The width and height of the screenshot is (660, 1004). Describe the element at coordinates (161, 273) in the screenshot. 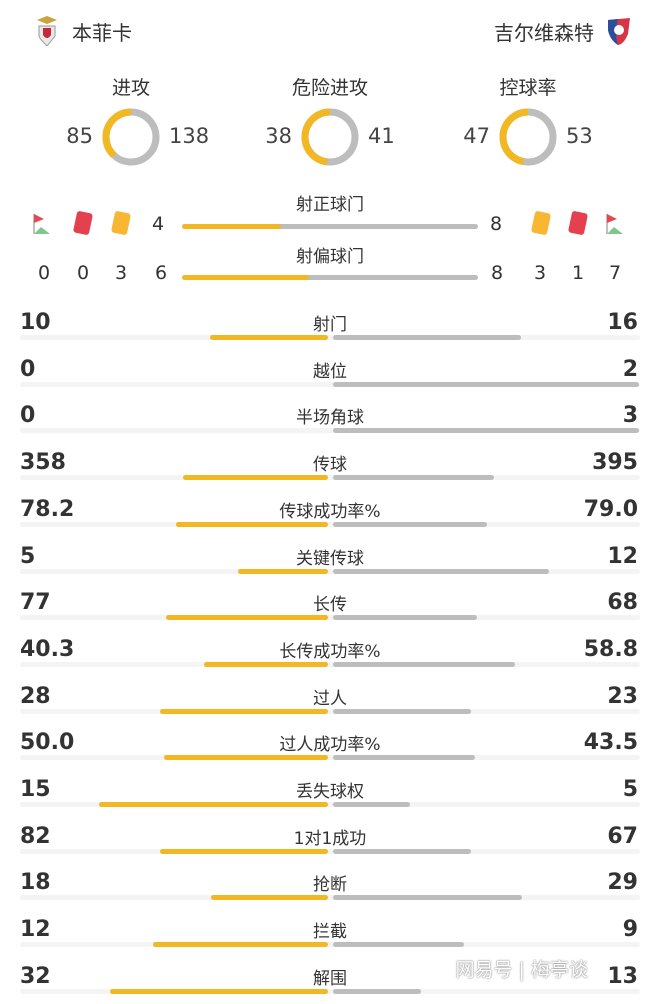

I see `home-shots-off-target: 6` at that location.